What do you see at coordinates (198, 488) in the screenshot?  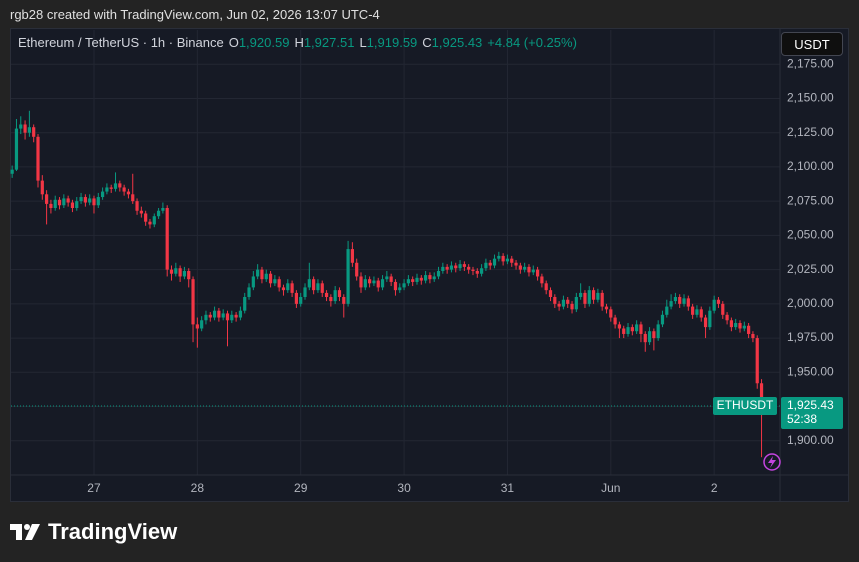 I see `x-tick-label: 28` at bounding box center [198, 488].